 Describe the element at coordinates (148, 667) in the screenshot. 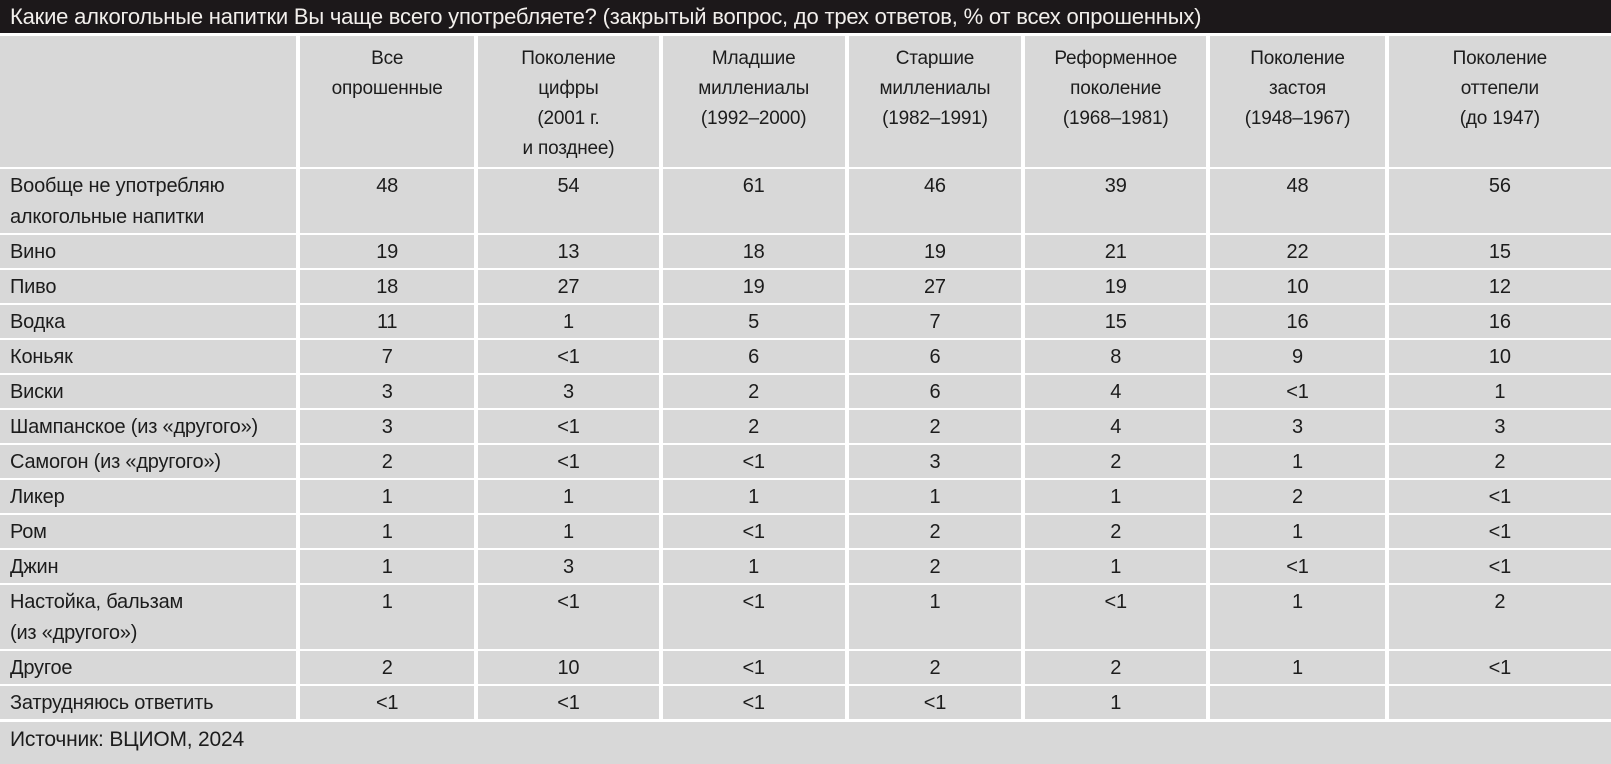

I see `row-label: Другое` at that location.